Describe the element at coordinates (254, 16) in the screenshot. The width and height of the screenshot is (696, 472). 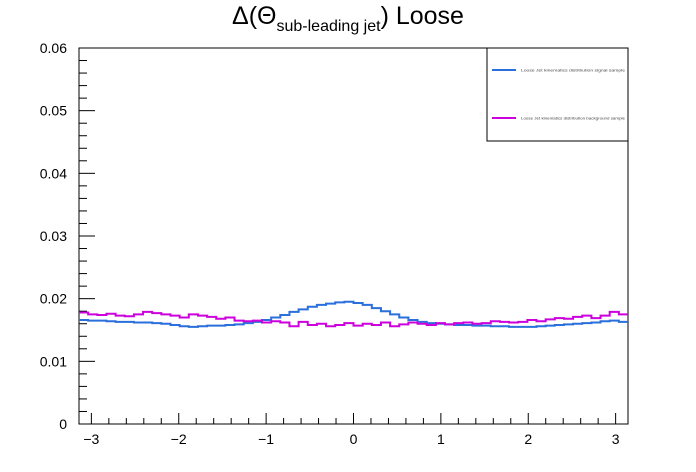
I see `chart-title-prefix: Δ(Θ` at that location.